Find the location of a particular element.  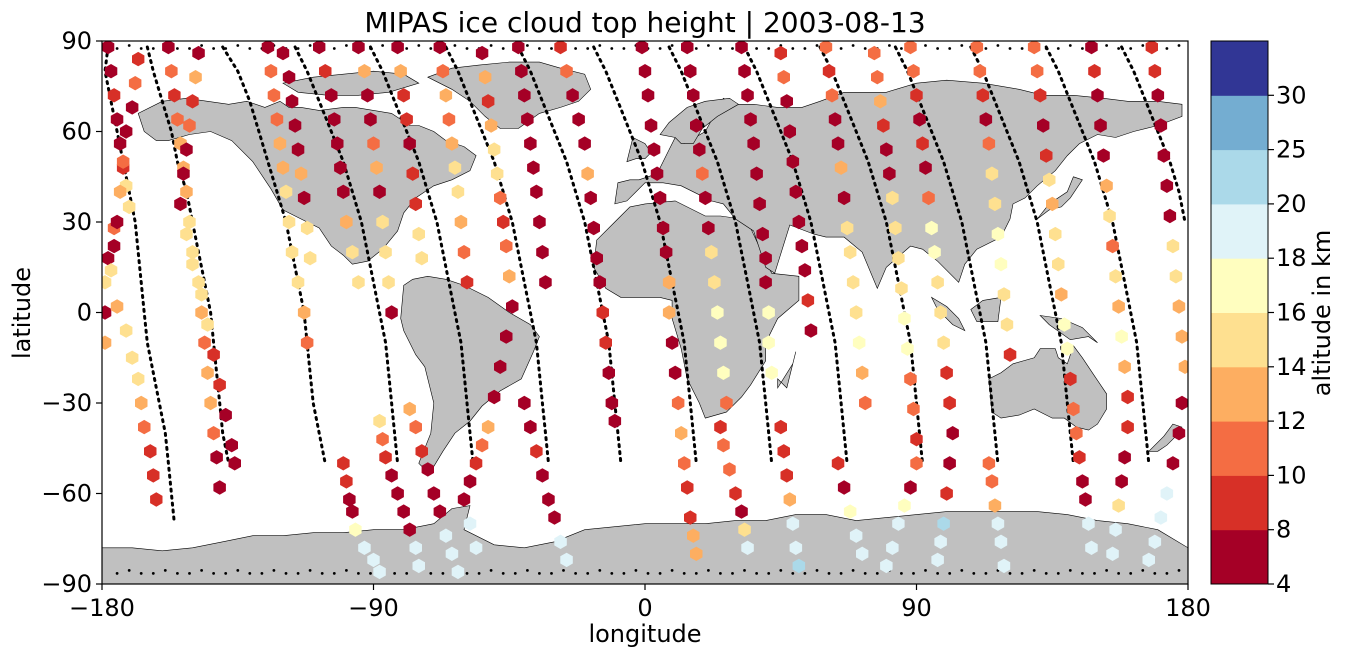

x-tick-label: 0 is located at coordinates (644, 608).